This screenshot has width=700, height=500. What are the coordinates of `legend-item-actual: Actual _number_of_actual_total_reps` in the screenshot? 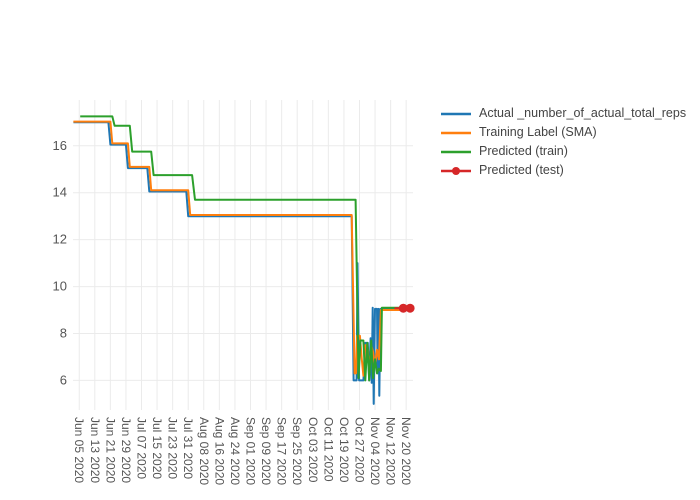 It's located at (563, 113).